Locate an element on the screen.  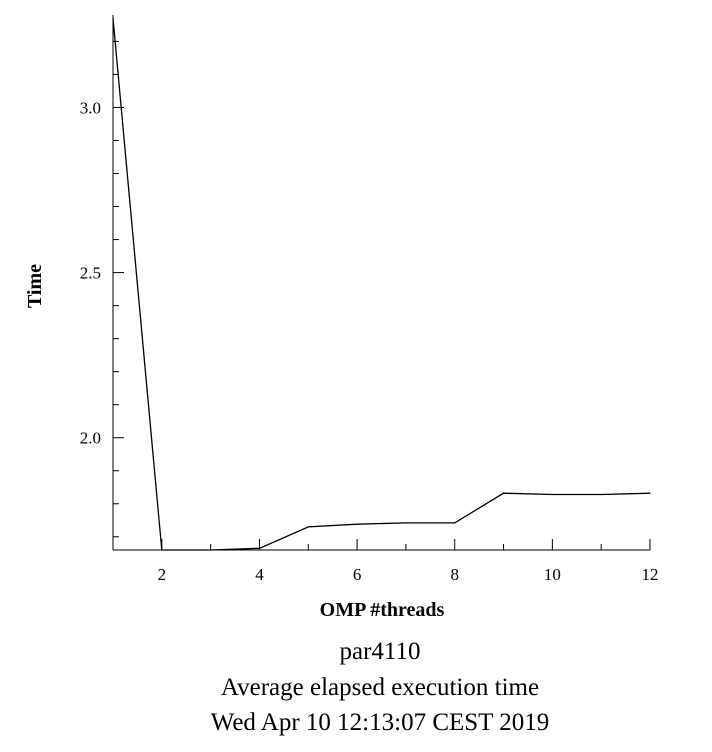
x-tick-label: 4 is located at coordinates (259, 574).